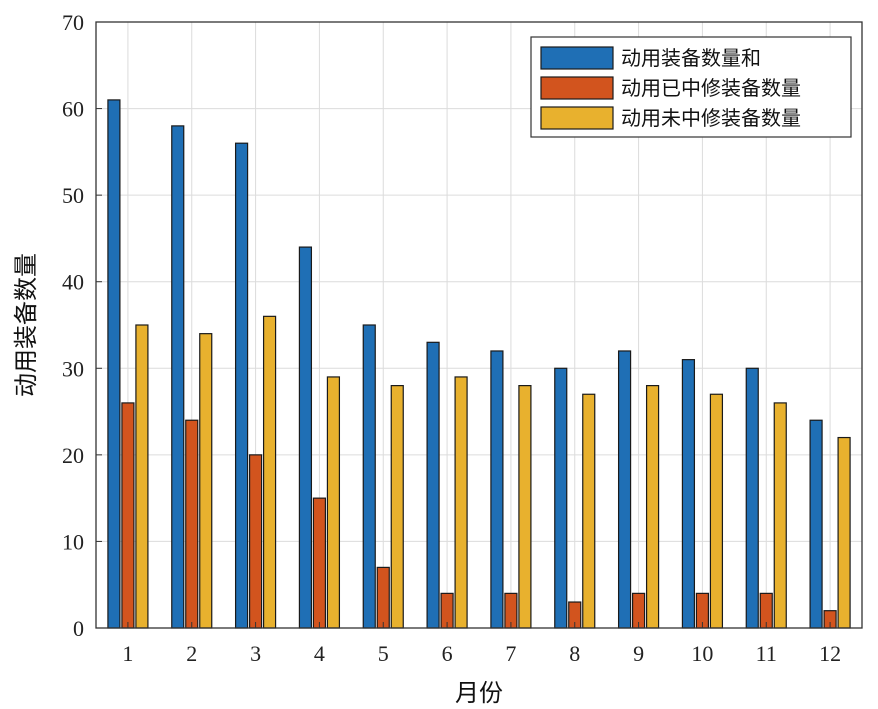  I want to click on legend-label: 动用未中修装备数量, so click(711, 118).